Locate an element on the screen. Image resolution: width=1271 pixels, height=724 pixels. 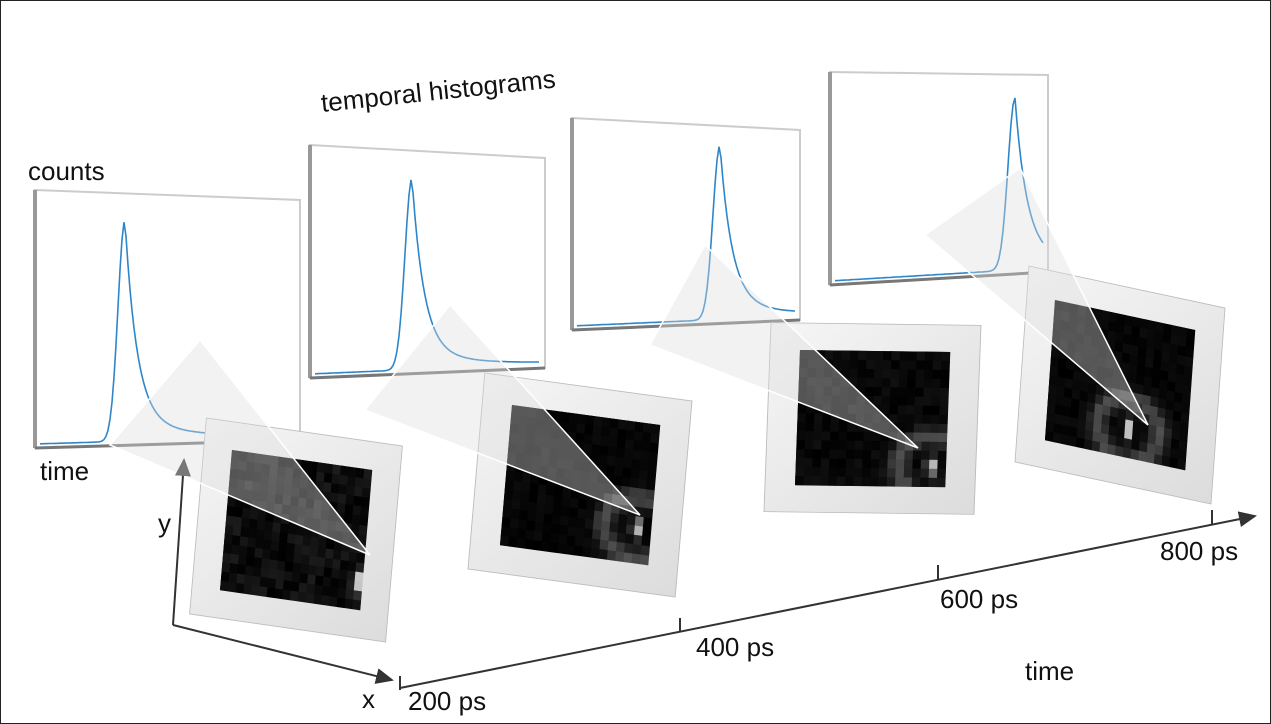
image is located at coordinates (580, 485).